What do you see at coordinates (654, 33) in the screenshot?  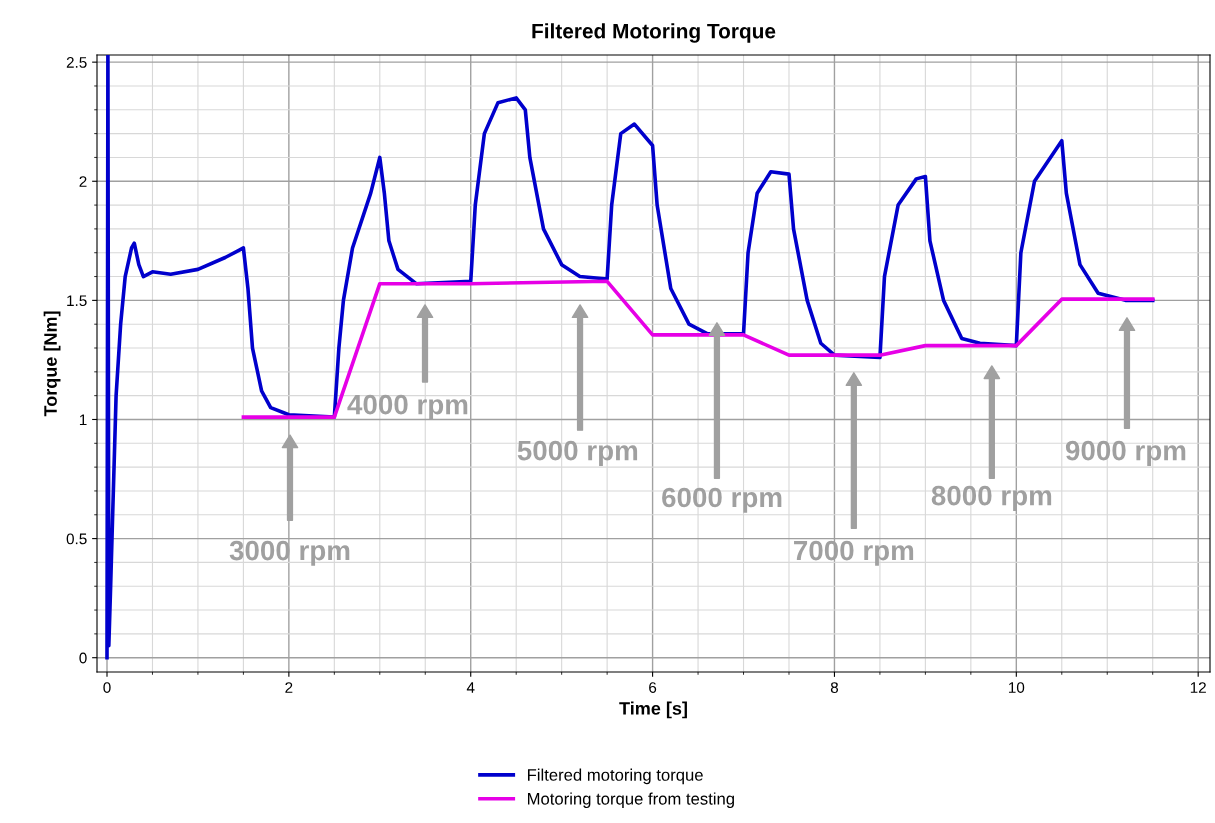 I see `chart-title: Filtered Motoring Torque` at bounding box center [654, 33].